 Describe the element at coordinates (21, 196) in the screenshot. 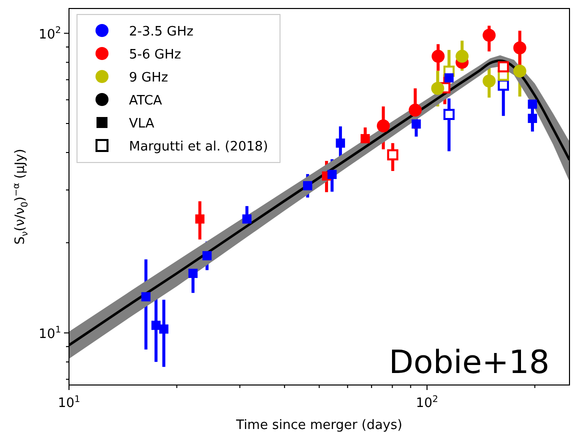

I see `y-axis-title: Sν(ν/ν0)−α (μJy)` at that location.